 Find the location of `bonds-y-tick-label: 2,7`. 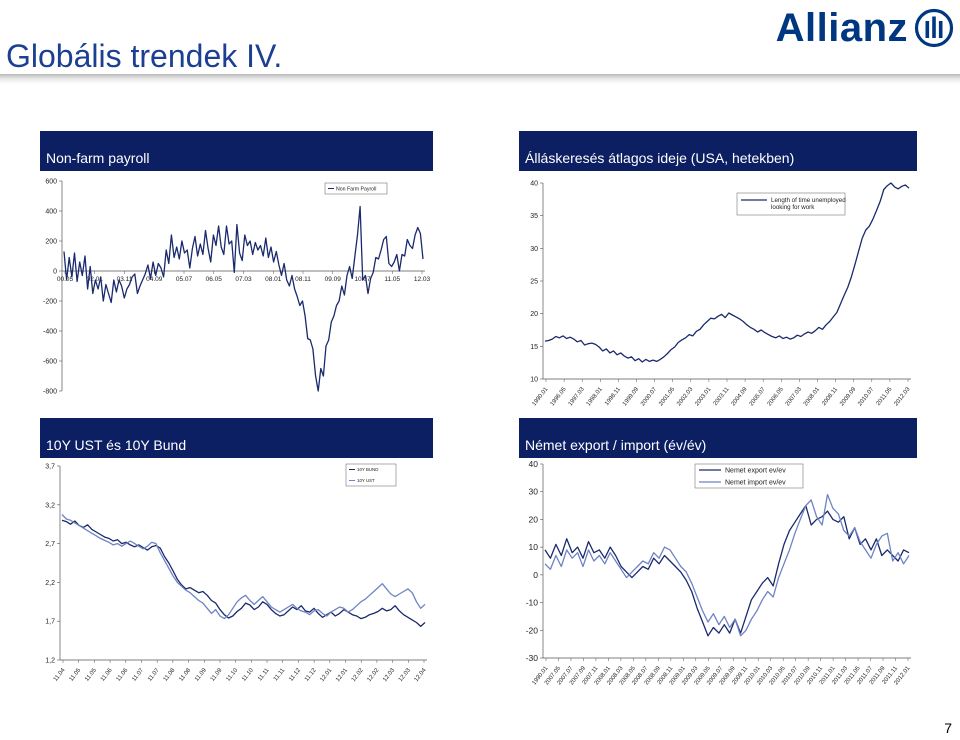

bonds-y-tick-label: 2,7 is located at coordinates (50, 544).